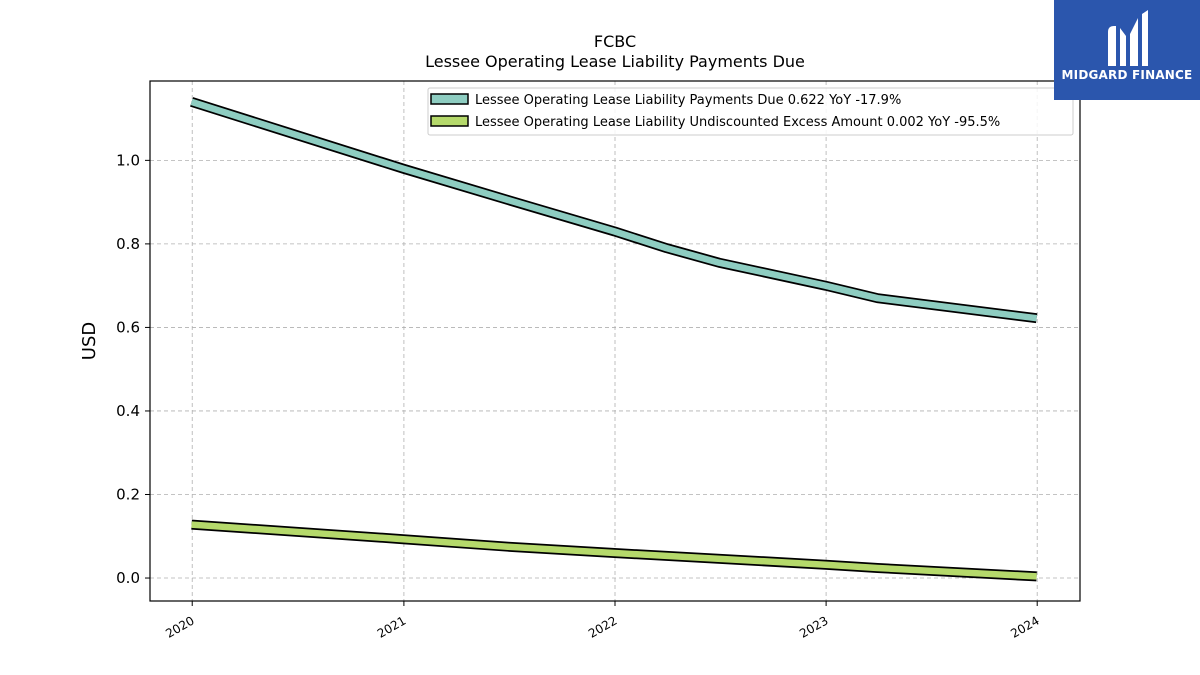 The image size is (1200, 675). Describe the element at coordinates (128, 160) in the screenshot. I see `y-tick-label: 1.0` at that location.